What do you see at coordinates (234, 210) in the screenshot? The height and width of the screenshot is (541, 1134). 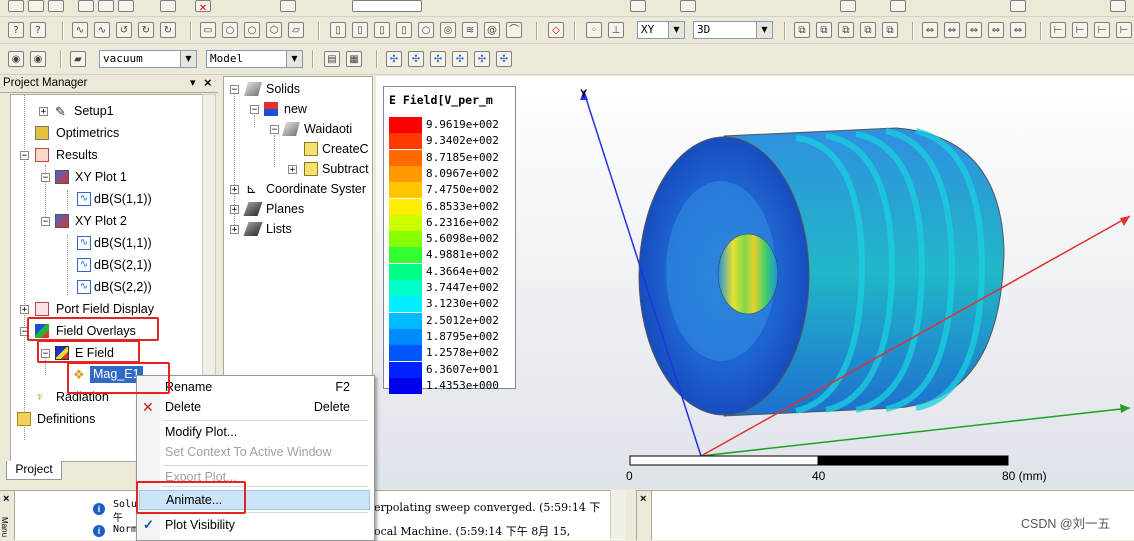 I see `expand-planes: +` at bounding box center [234, 210].